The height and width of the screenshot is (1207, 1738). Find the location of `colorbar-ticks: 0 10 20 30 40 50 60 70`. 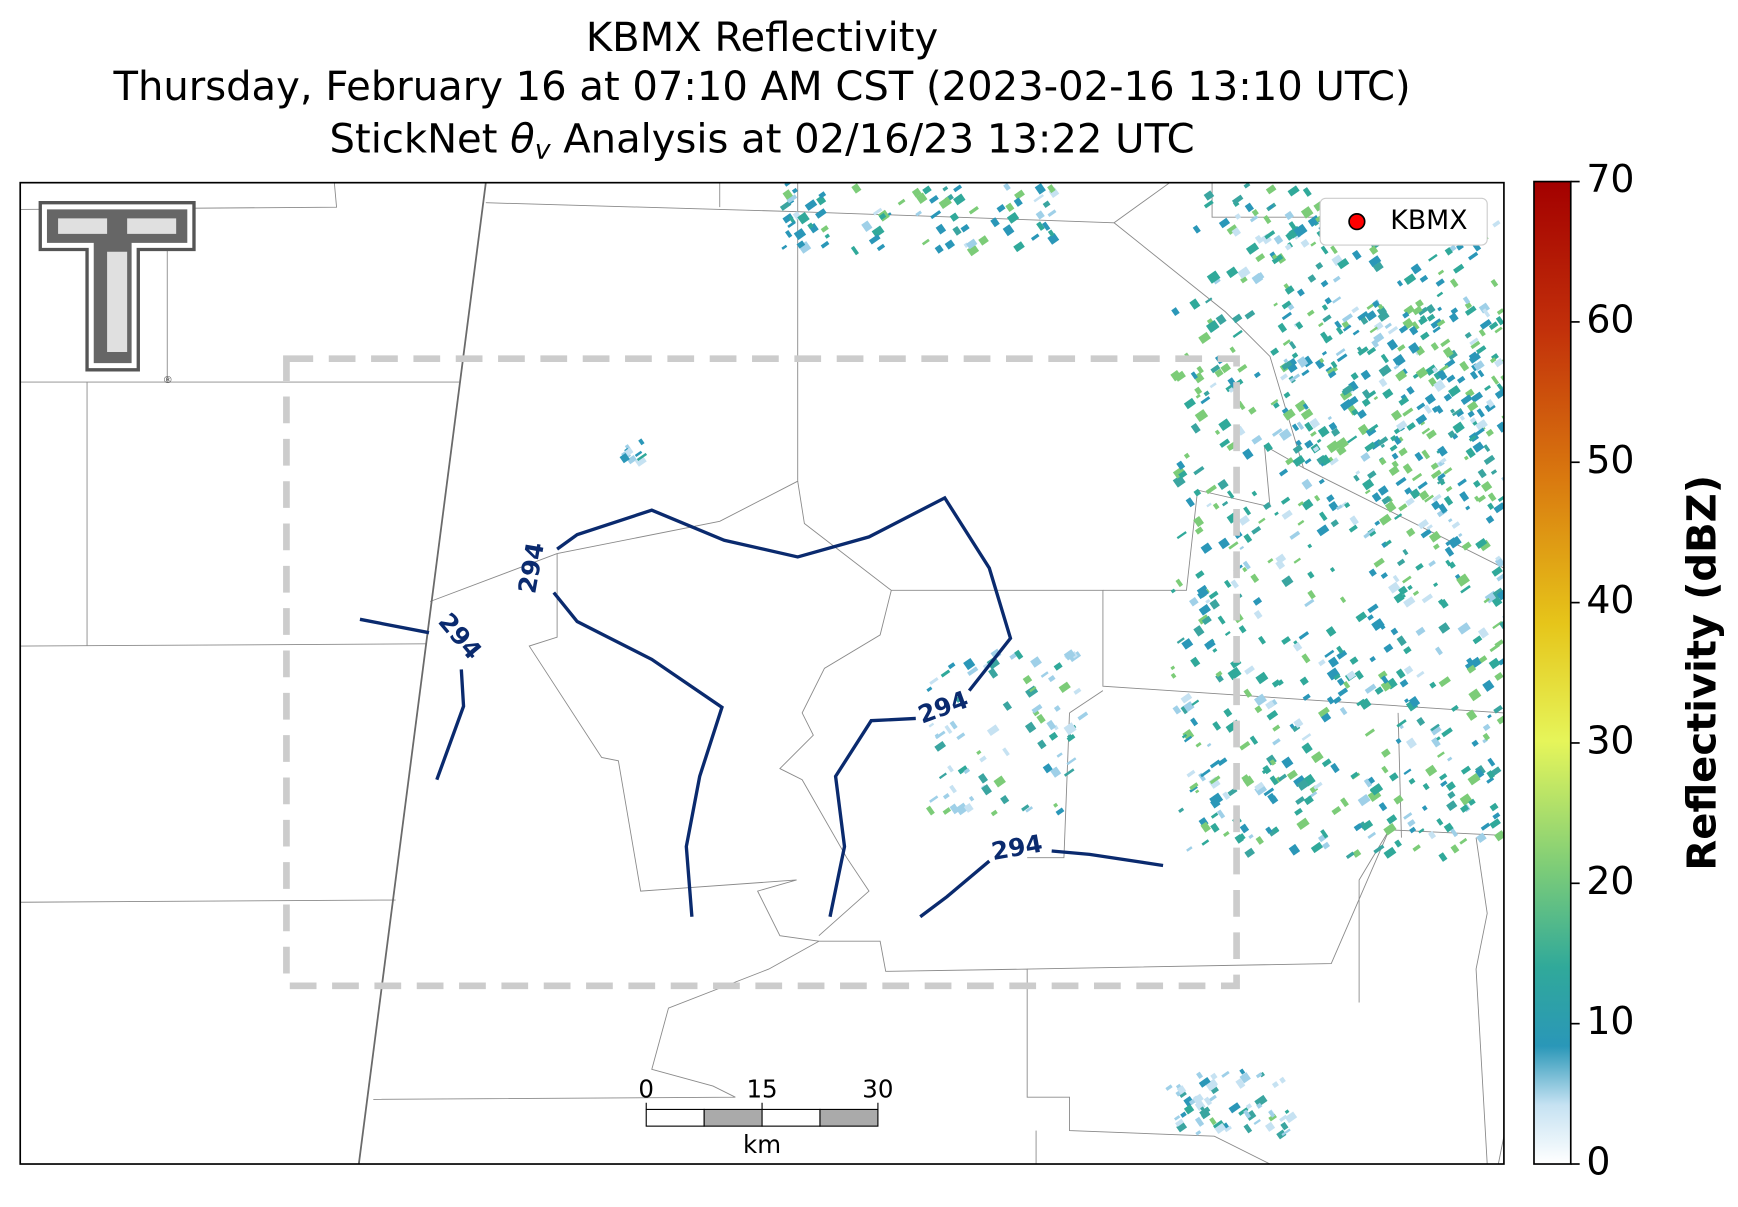

colorbar-ticks: 0 10 20 30 40 50 60 70 is located at coordinates (1602, 670).